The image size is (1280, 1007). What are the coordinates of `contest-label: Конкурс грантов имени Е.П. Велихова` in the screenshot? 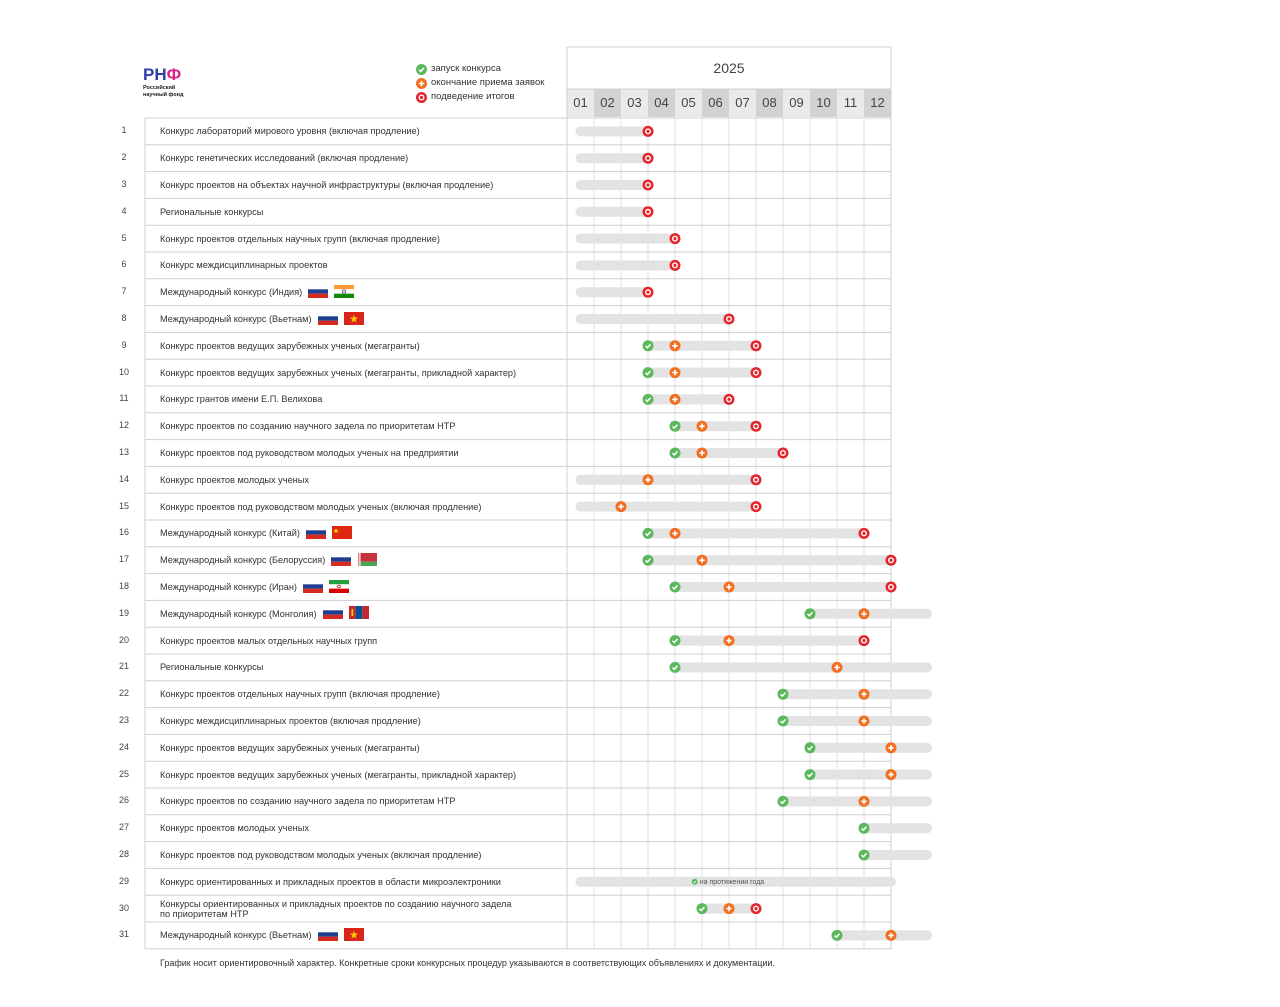 It's located at (241, 399).